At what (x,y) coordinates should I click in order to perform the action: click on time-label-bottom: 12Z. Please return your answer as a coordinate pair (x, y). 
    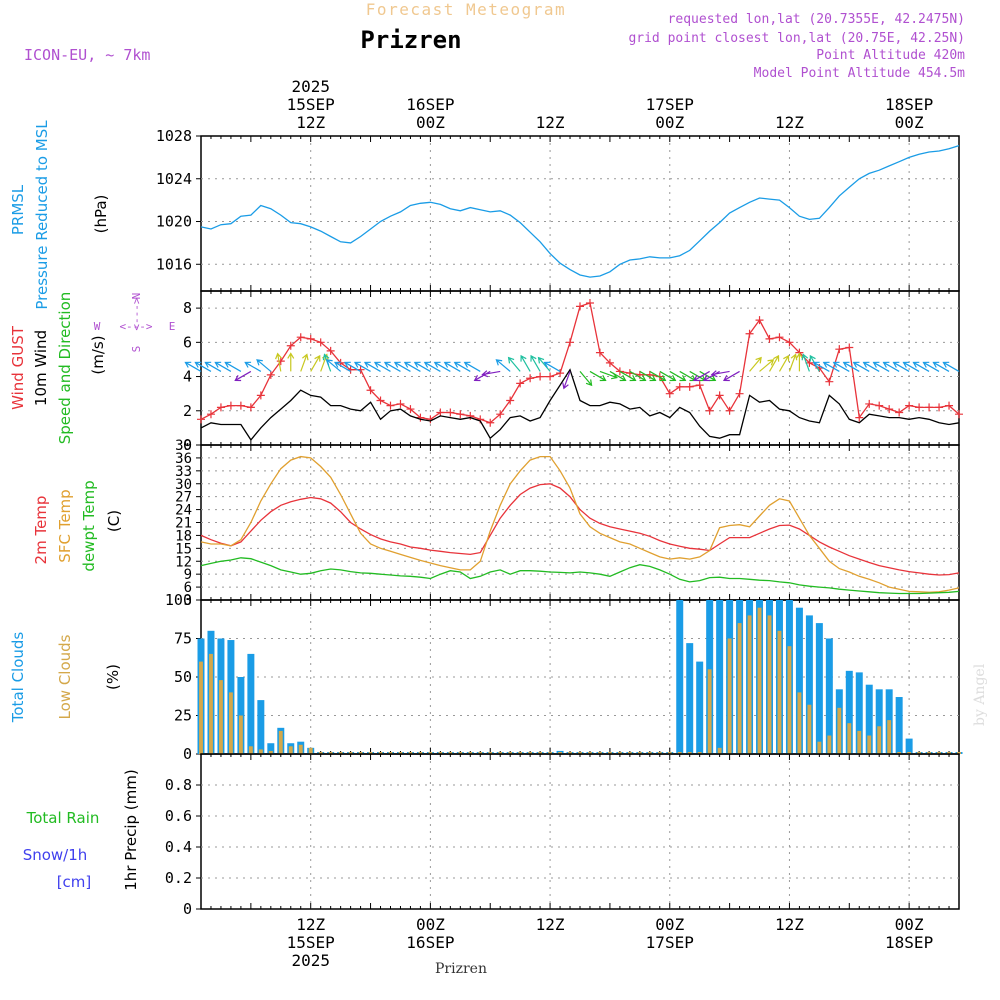
    Looking at the image, I should click on (550, 924).